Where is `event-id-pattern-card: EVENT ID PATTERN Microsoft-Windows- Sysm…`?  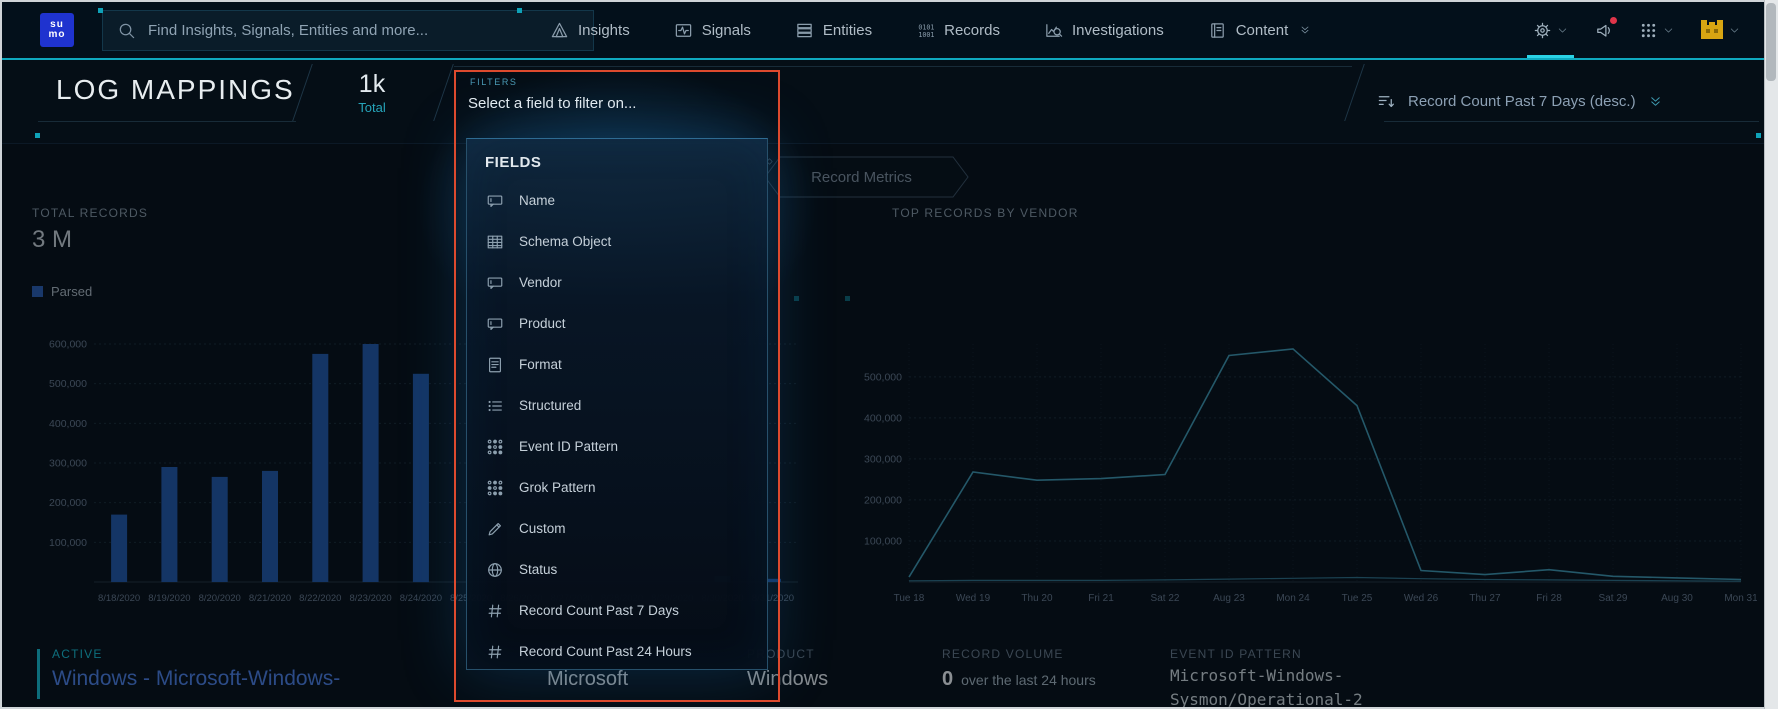 event-id-pattern-card: EVENT ID PATTERN Microsoft-Windows- Sysm… is located at coordinates (1266, 677).